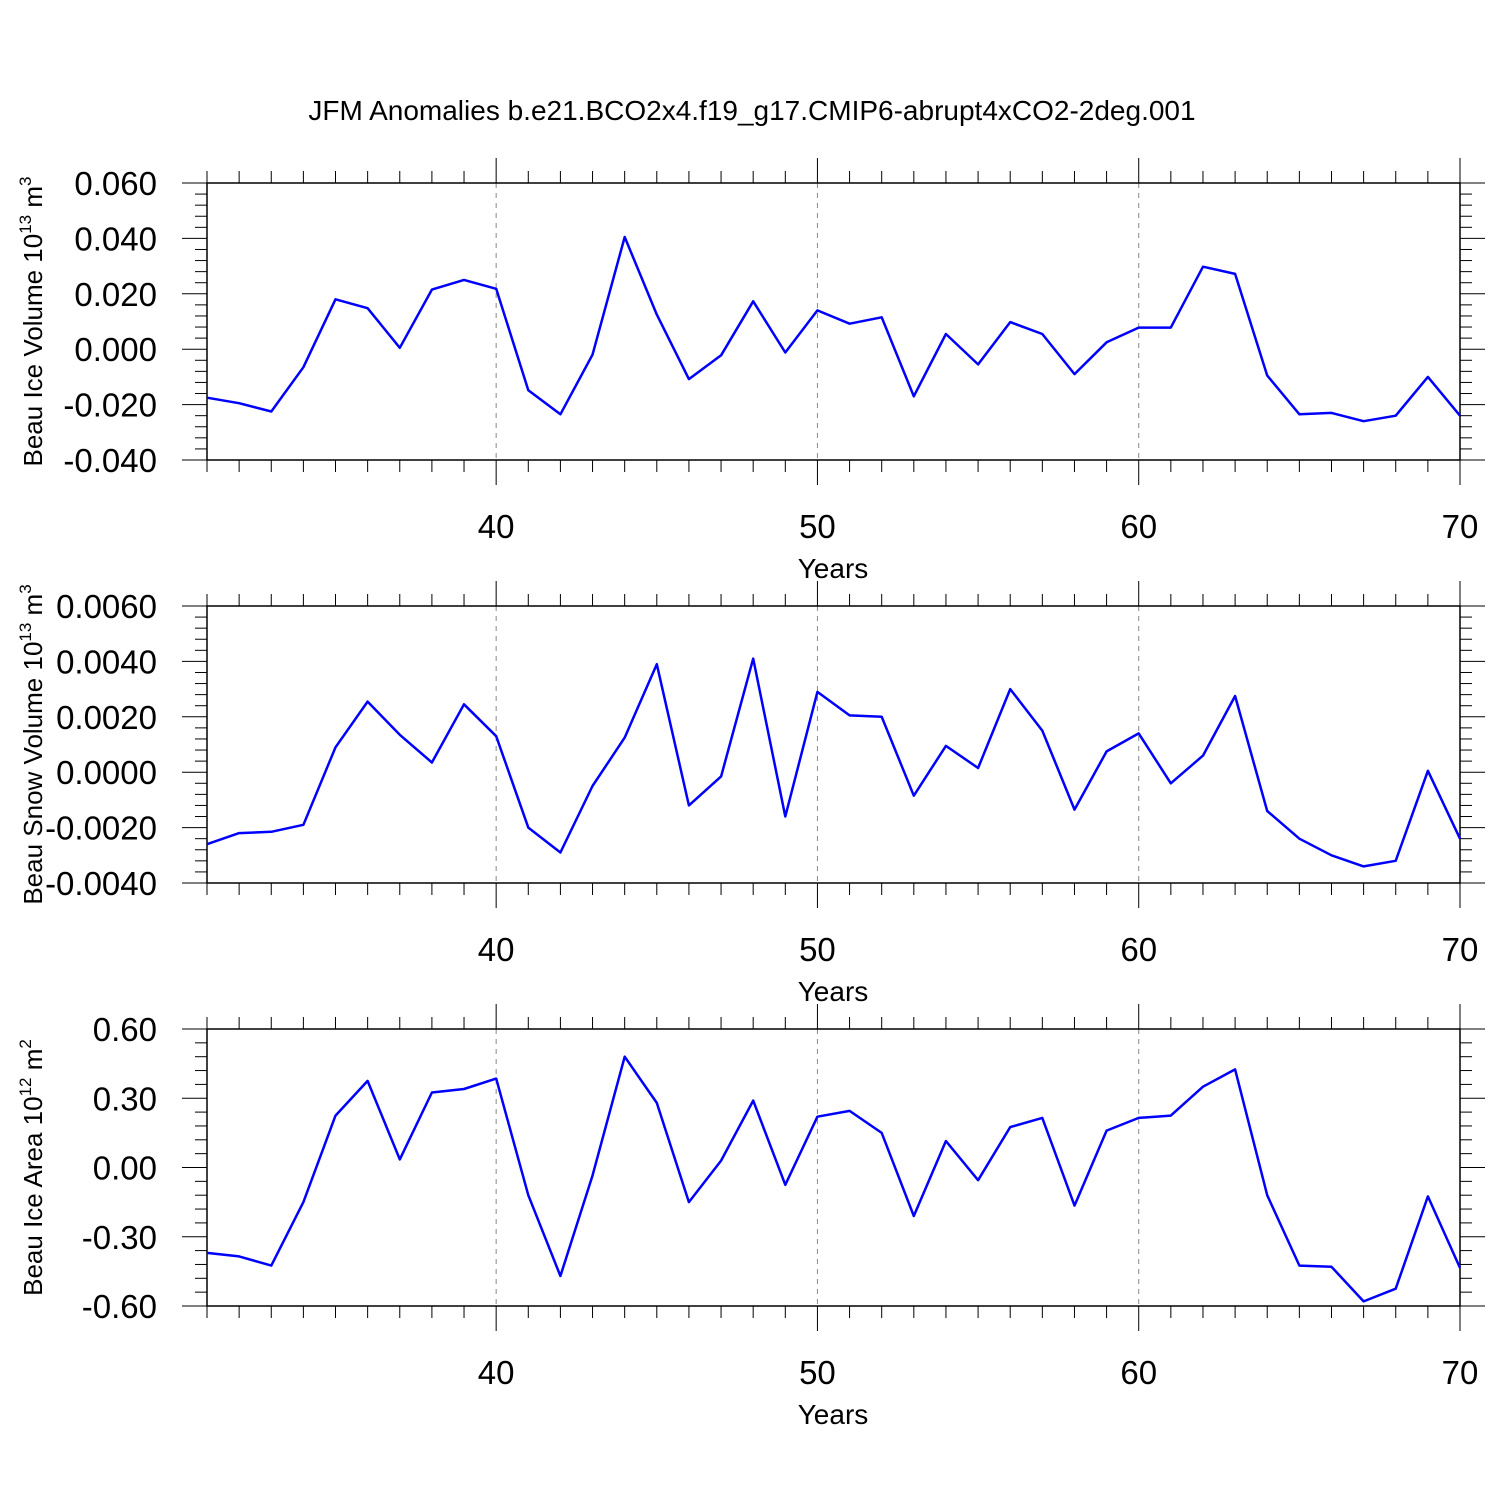 The image size is (1500, 1500). I want to click on y-tick-label: 0.0060, so click(106, 606).